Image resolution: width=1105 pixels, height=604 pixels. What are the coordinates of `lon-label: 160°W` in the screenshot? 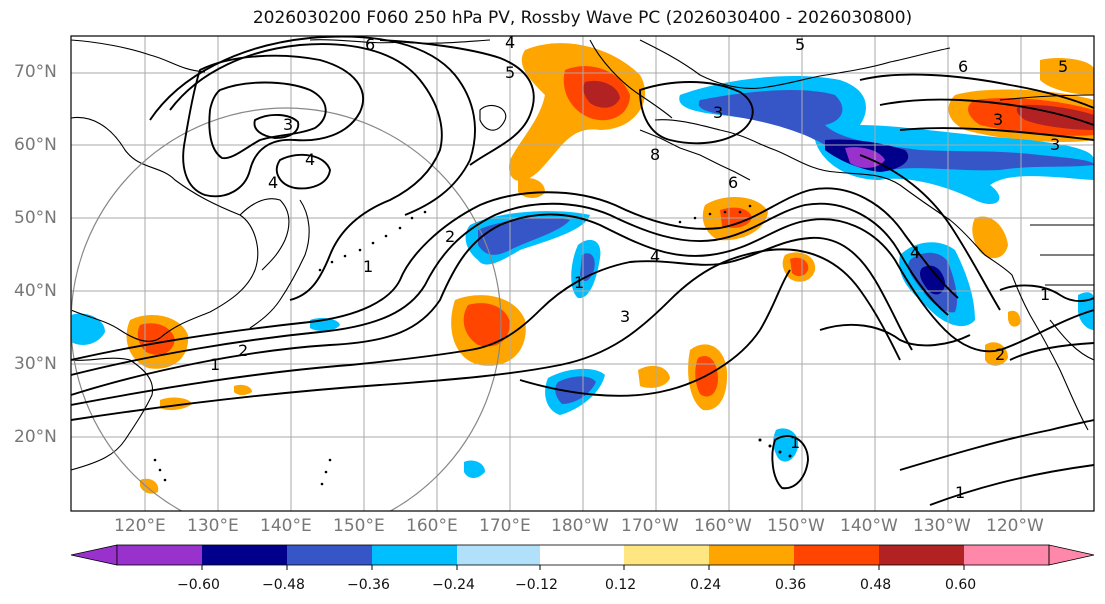 It's located at (723, 526).